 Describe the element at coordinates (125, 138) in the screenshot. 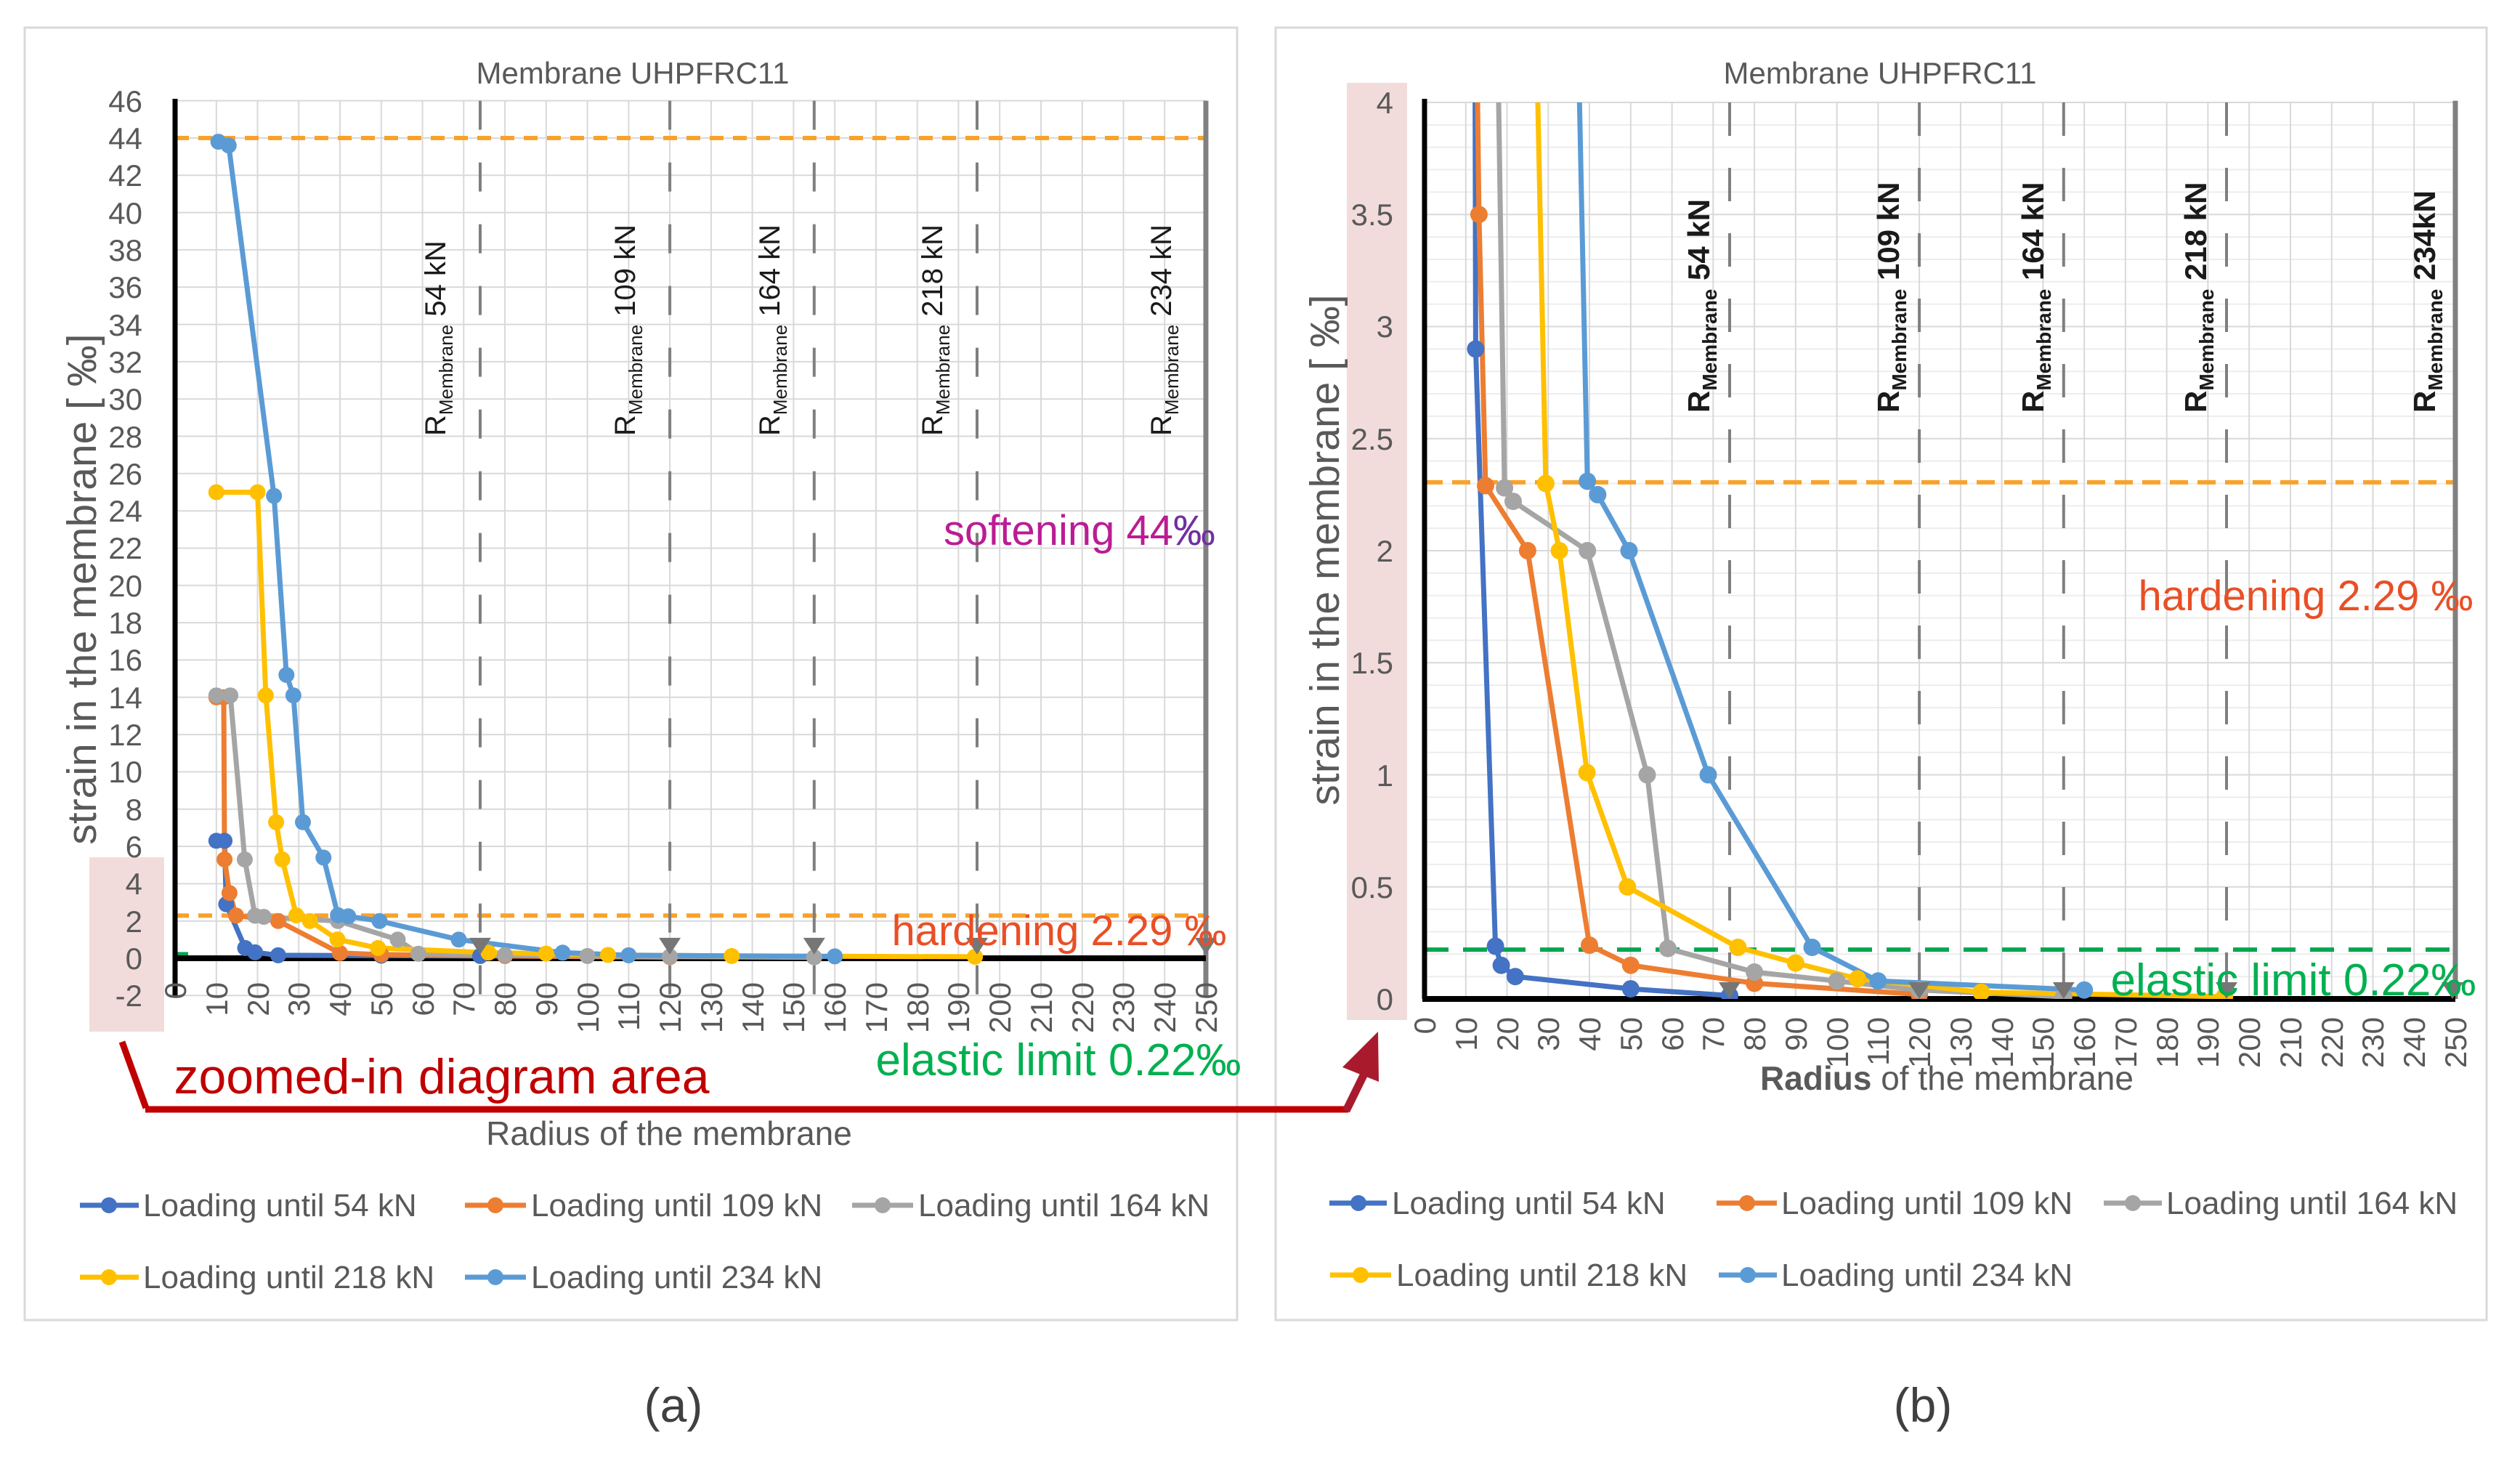

I see `svg-text: 44` at that location.